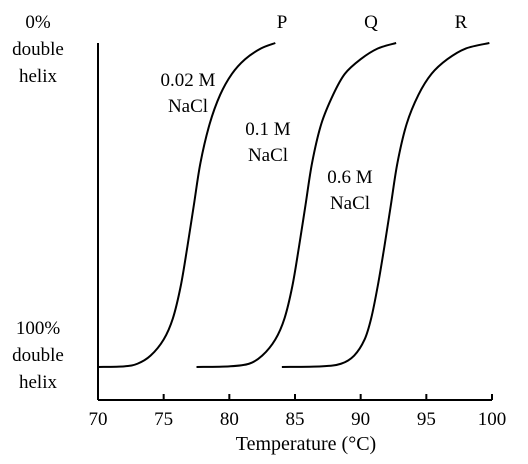 The height and width of the screenshot is (464, 528). Describe the element at coordinates (426, 419) in the screenshot. I see `x-tick-label: 95` at that location.